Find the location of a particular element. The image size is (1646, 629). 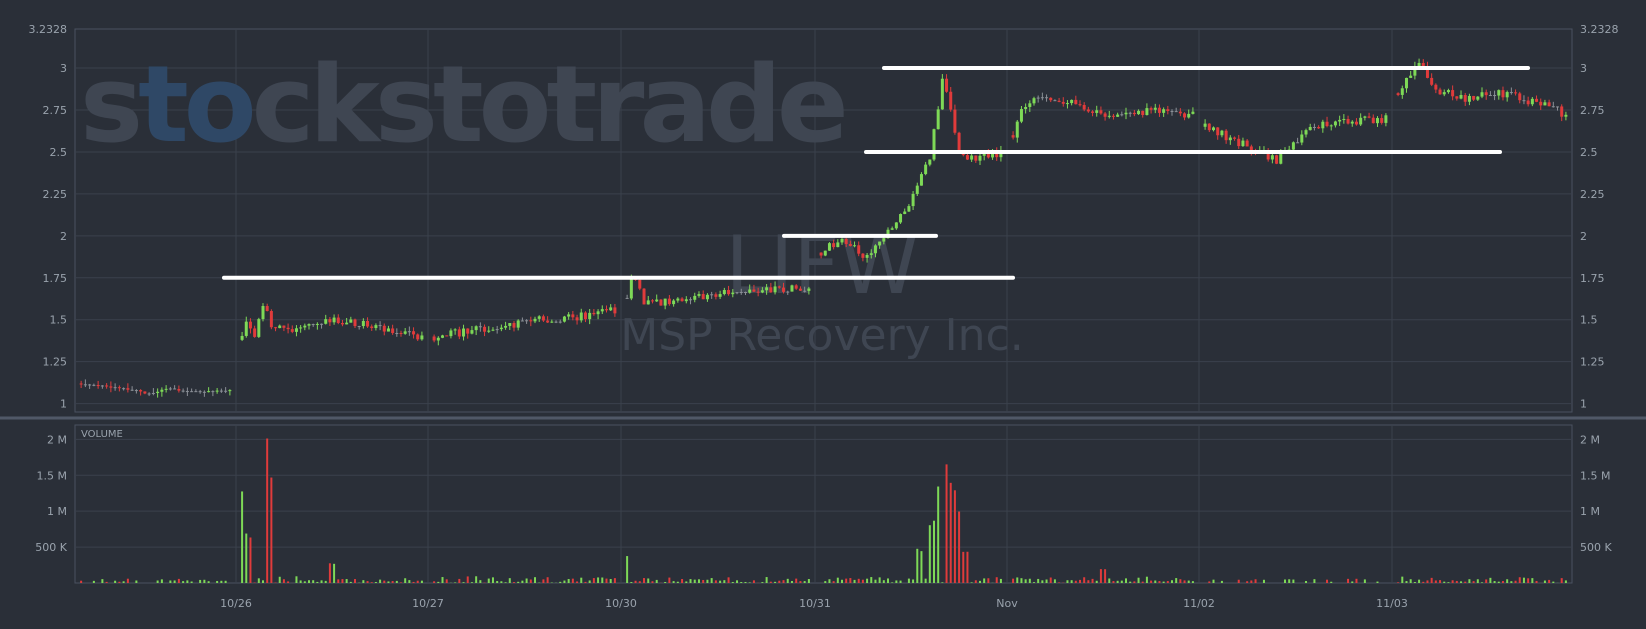

price-tick-right: 3 is located at coordinates (1583, 68).